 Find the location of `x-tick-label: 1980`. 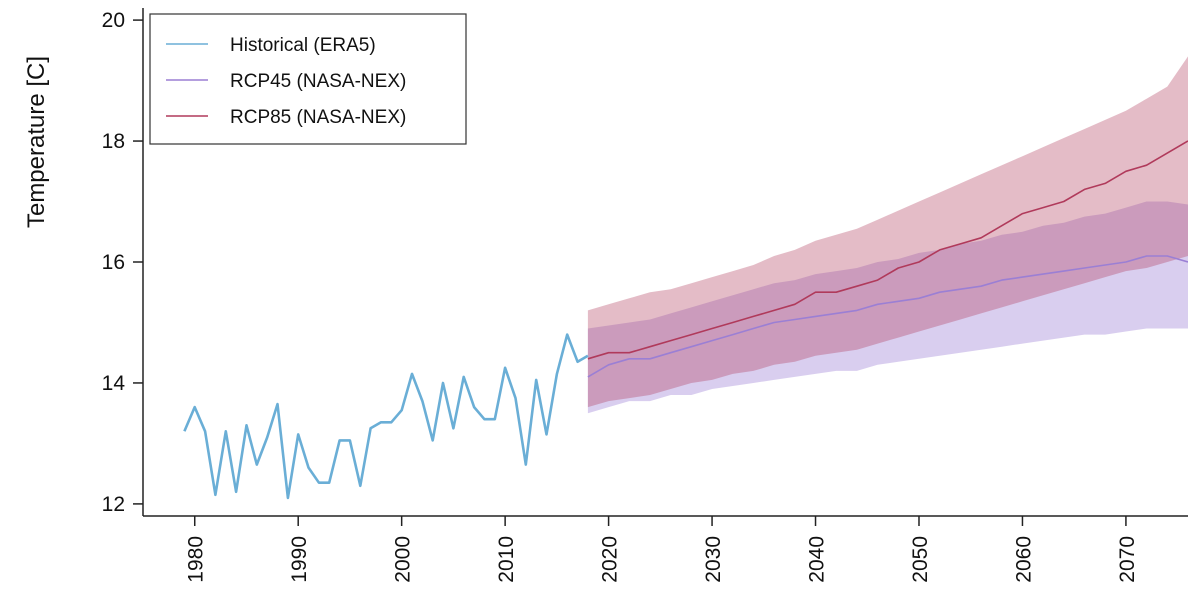

x-tick-label: 1980 is located at coordinates (196, 559).